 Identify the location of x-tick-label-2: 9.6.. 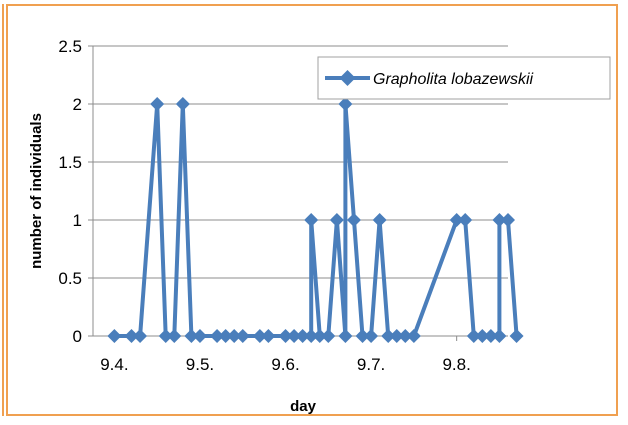
(285, 364).